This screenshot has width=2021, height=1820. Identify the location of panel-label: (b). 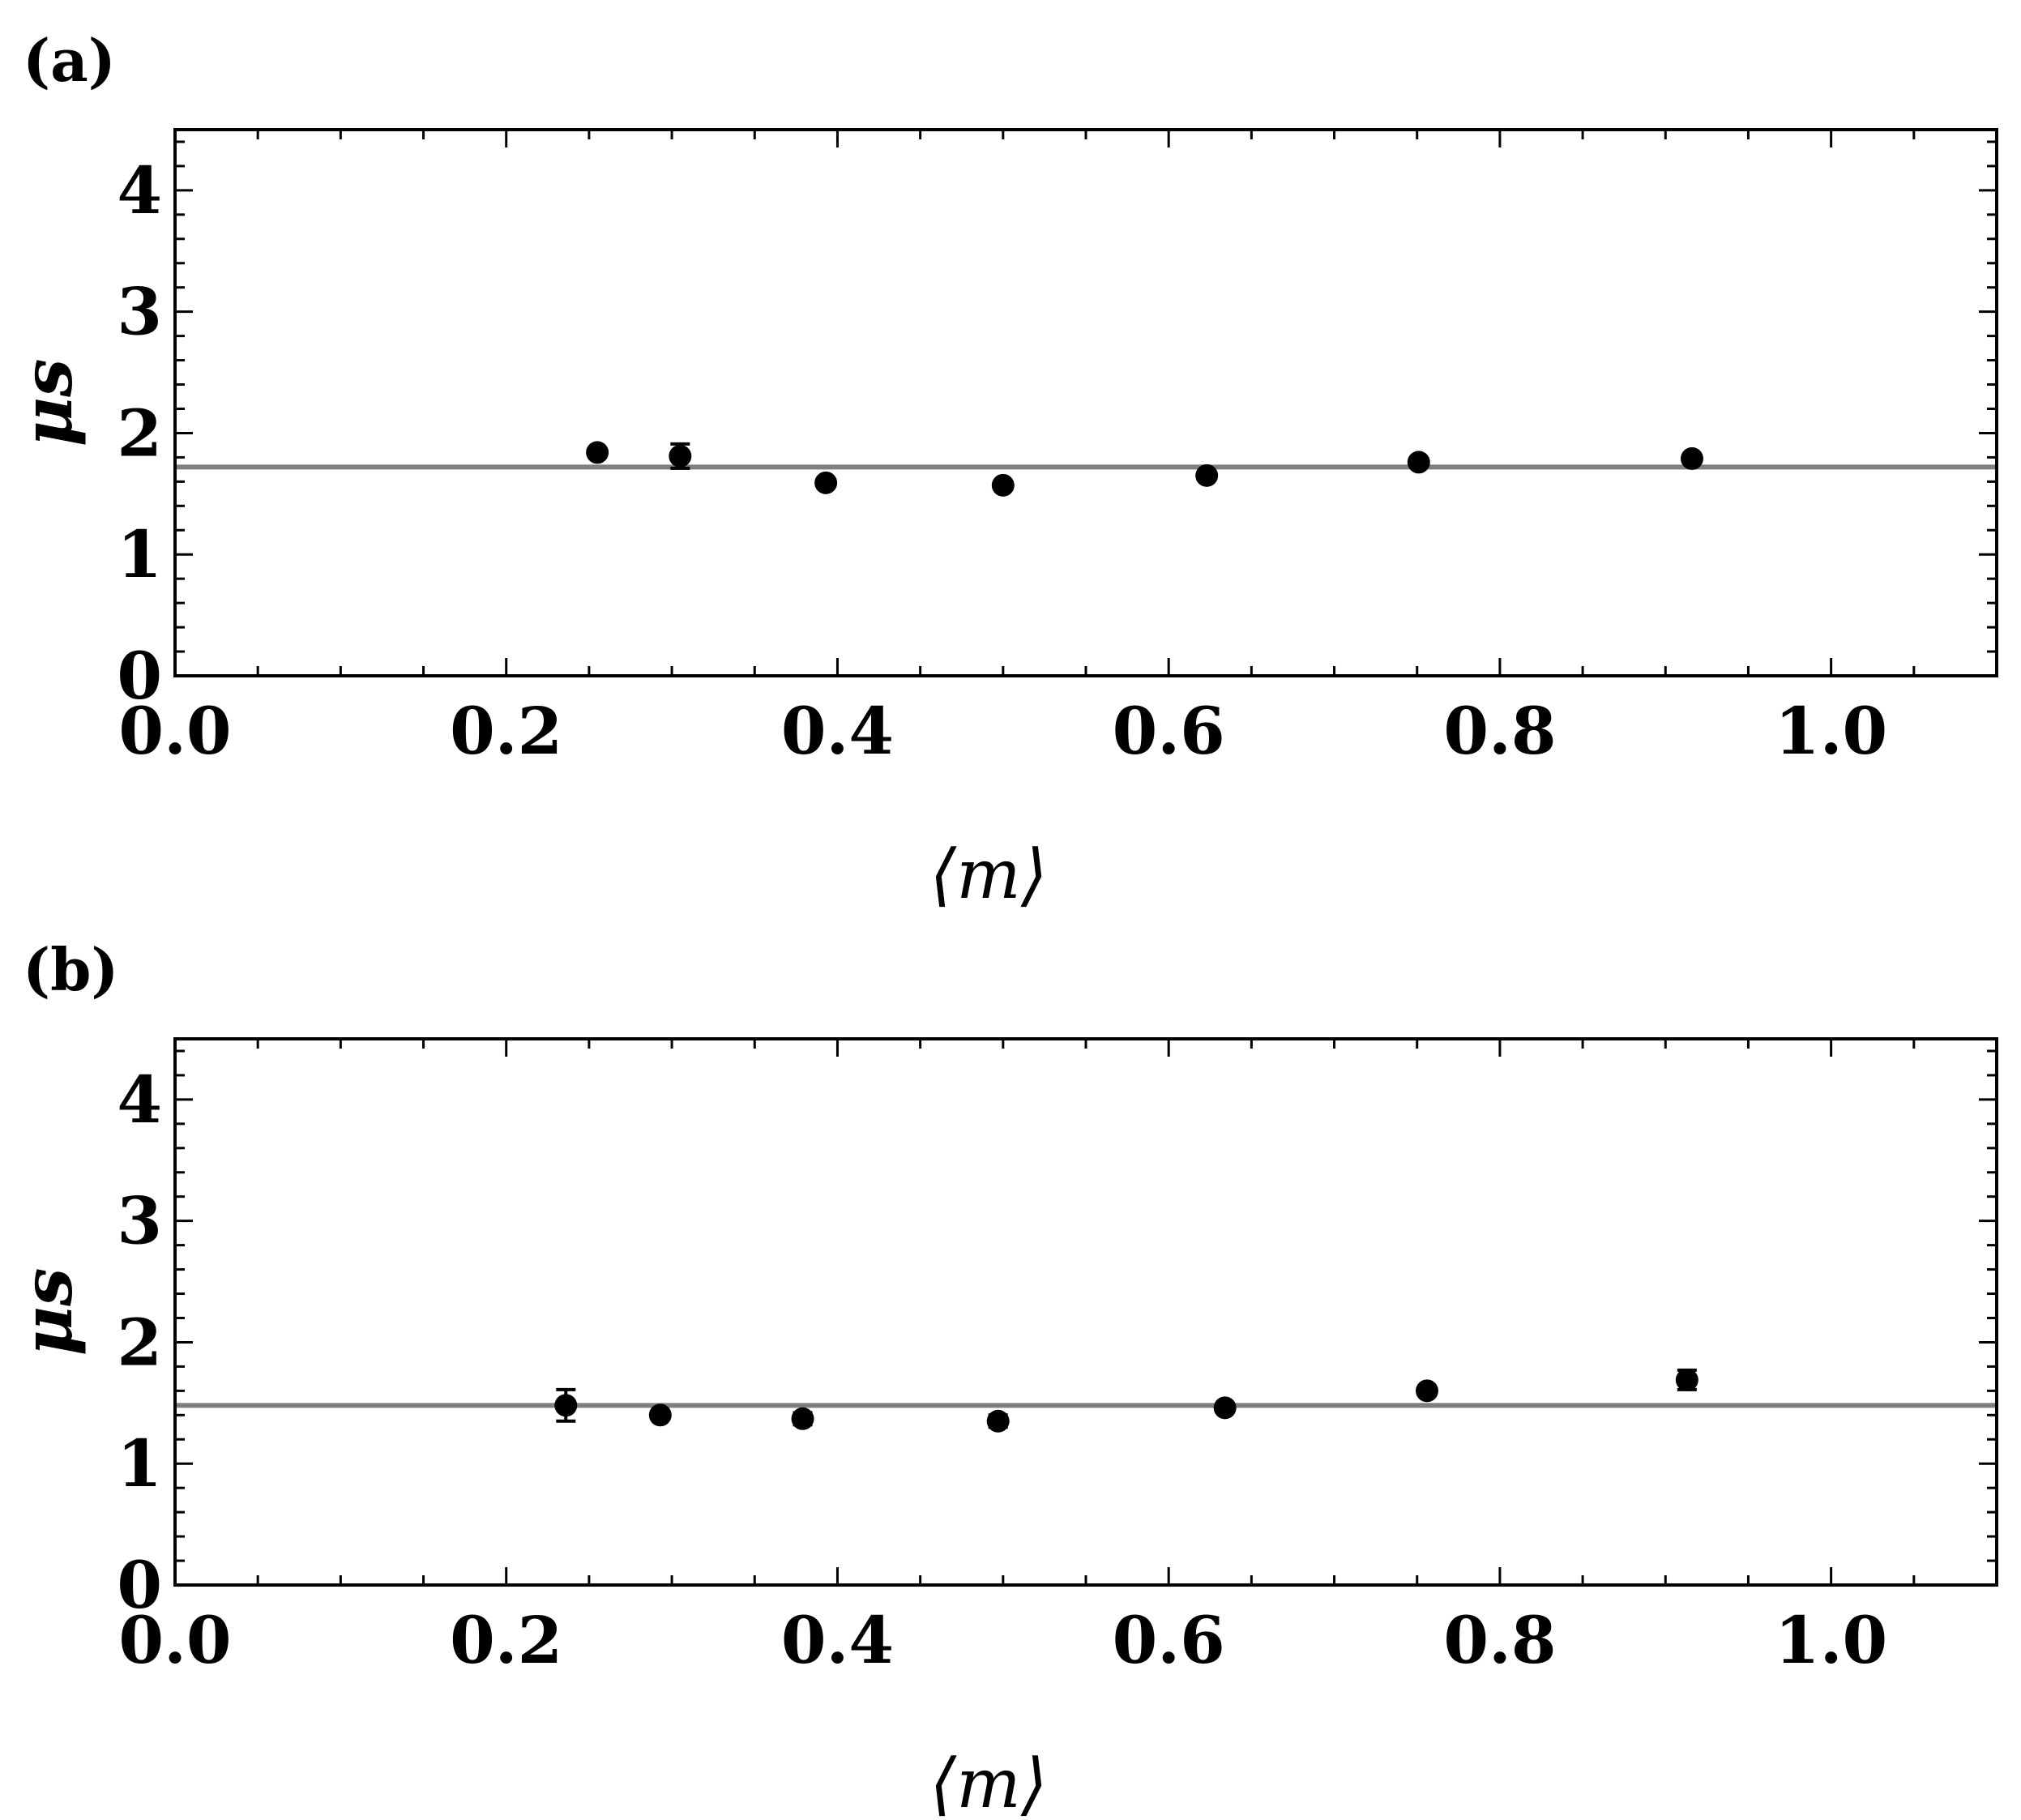
(70, 970).